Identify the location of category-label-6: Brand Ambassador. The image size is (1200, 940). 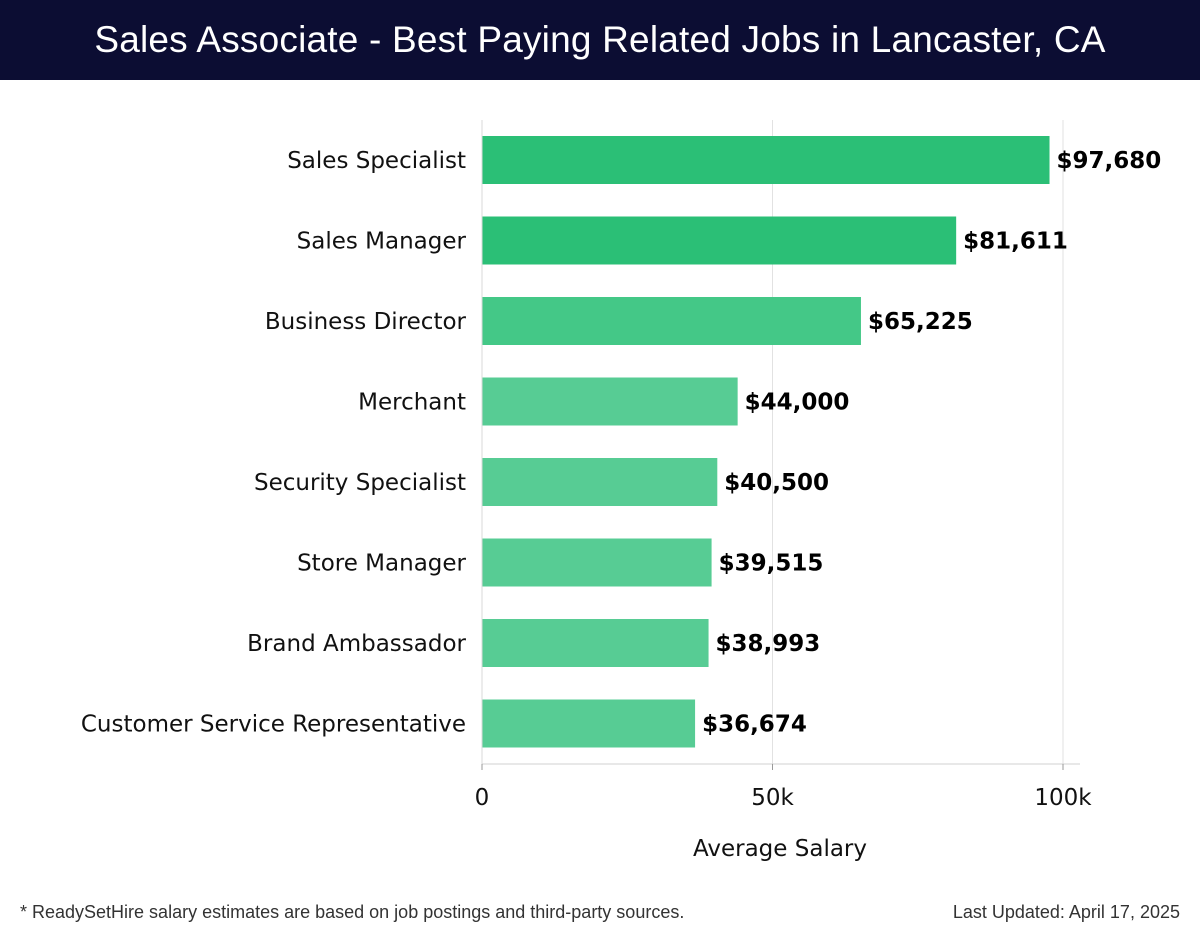
(356, 644).